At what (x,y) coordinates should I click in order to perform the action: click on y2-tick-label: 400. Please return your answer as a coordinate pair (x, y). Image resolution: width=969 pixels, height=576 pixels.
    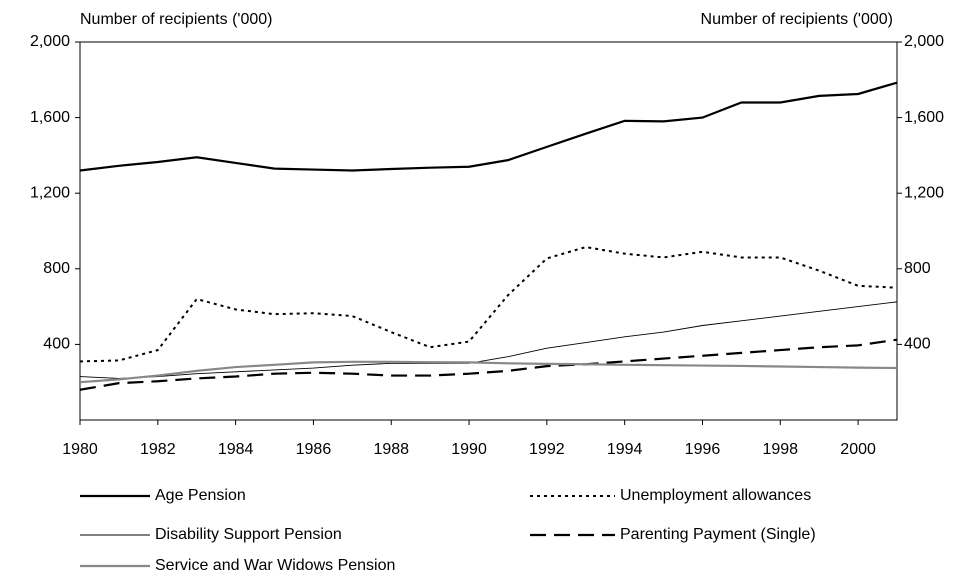
    Looking at the image, I should click on (917, 344).